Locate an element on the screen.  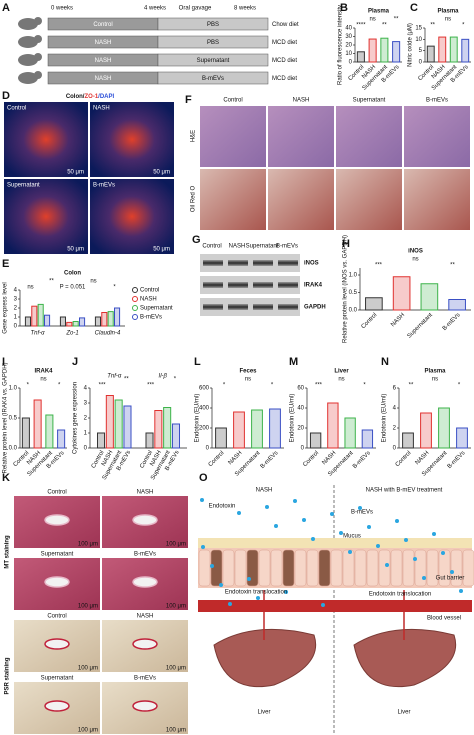
y-axis-label: Relative protein level (iNOS vs. GAPDH) is located at coordinates (346, 289).